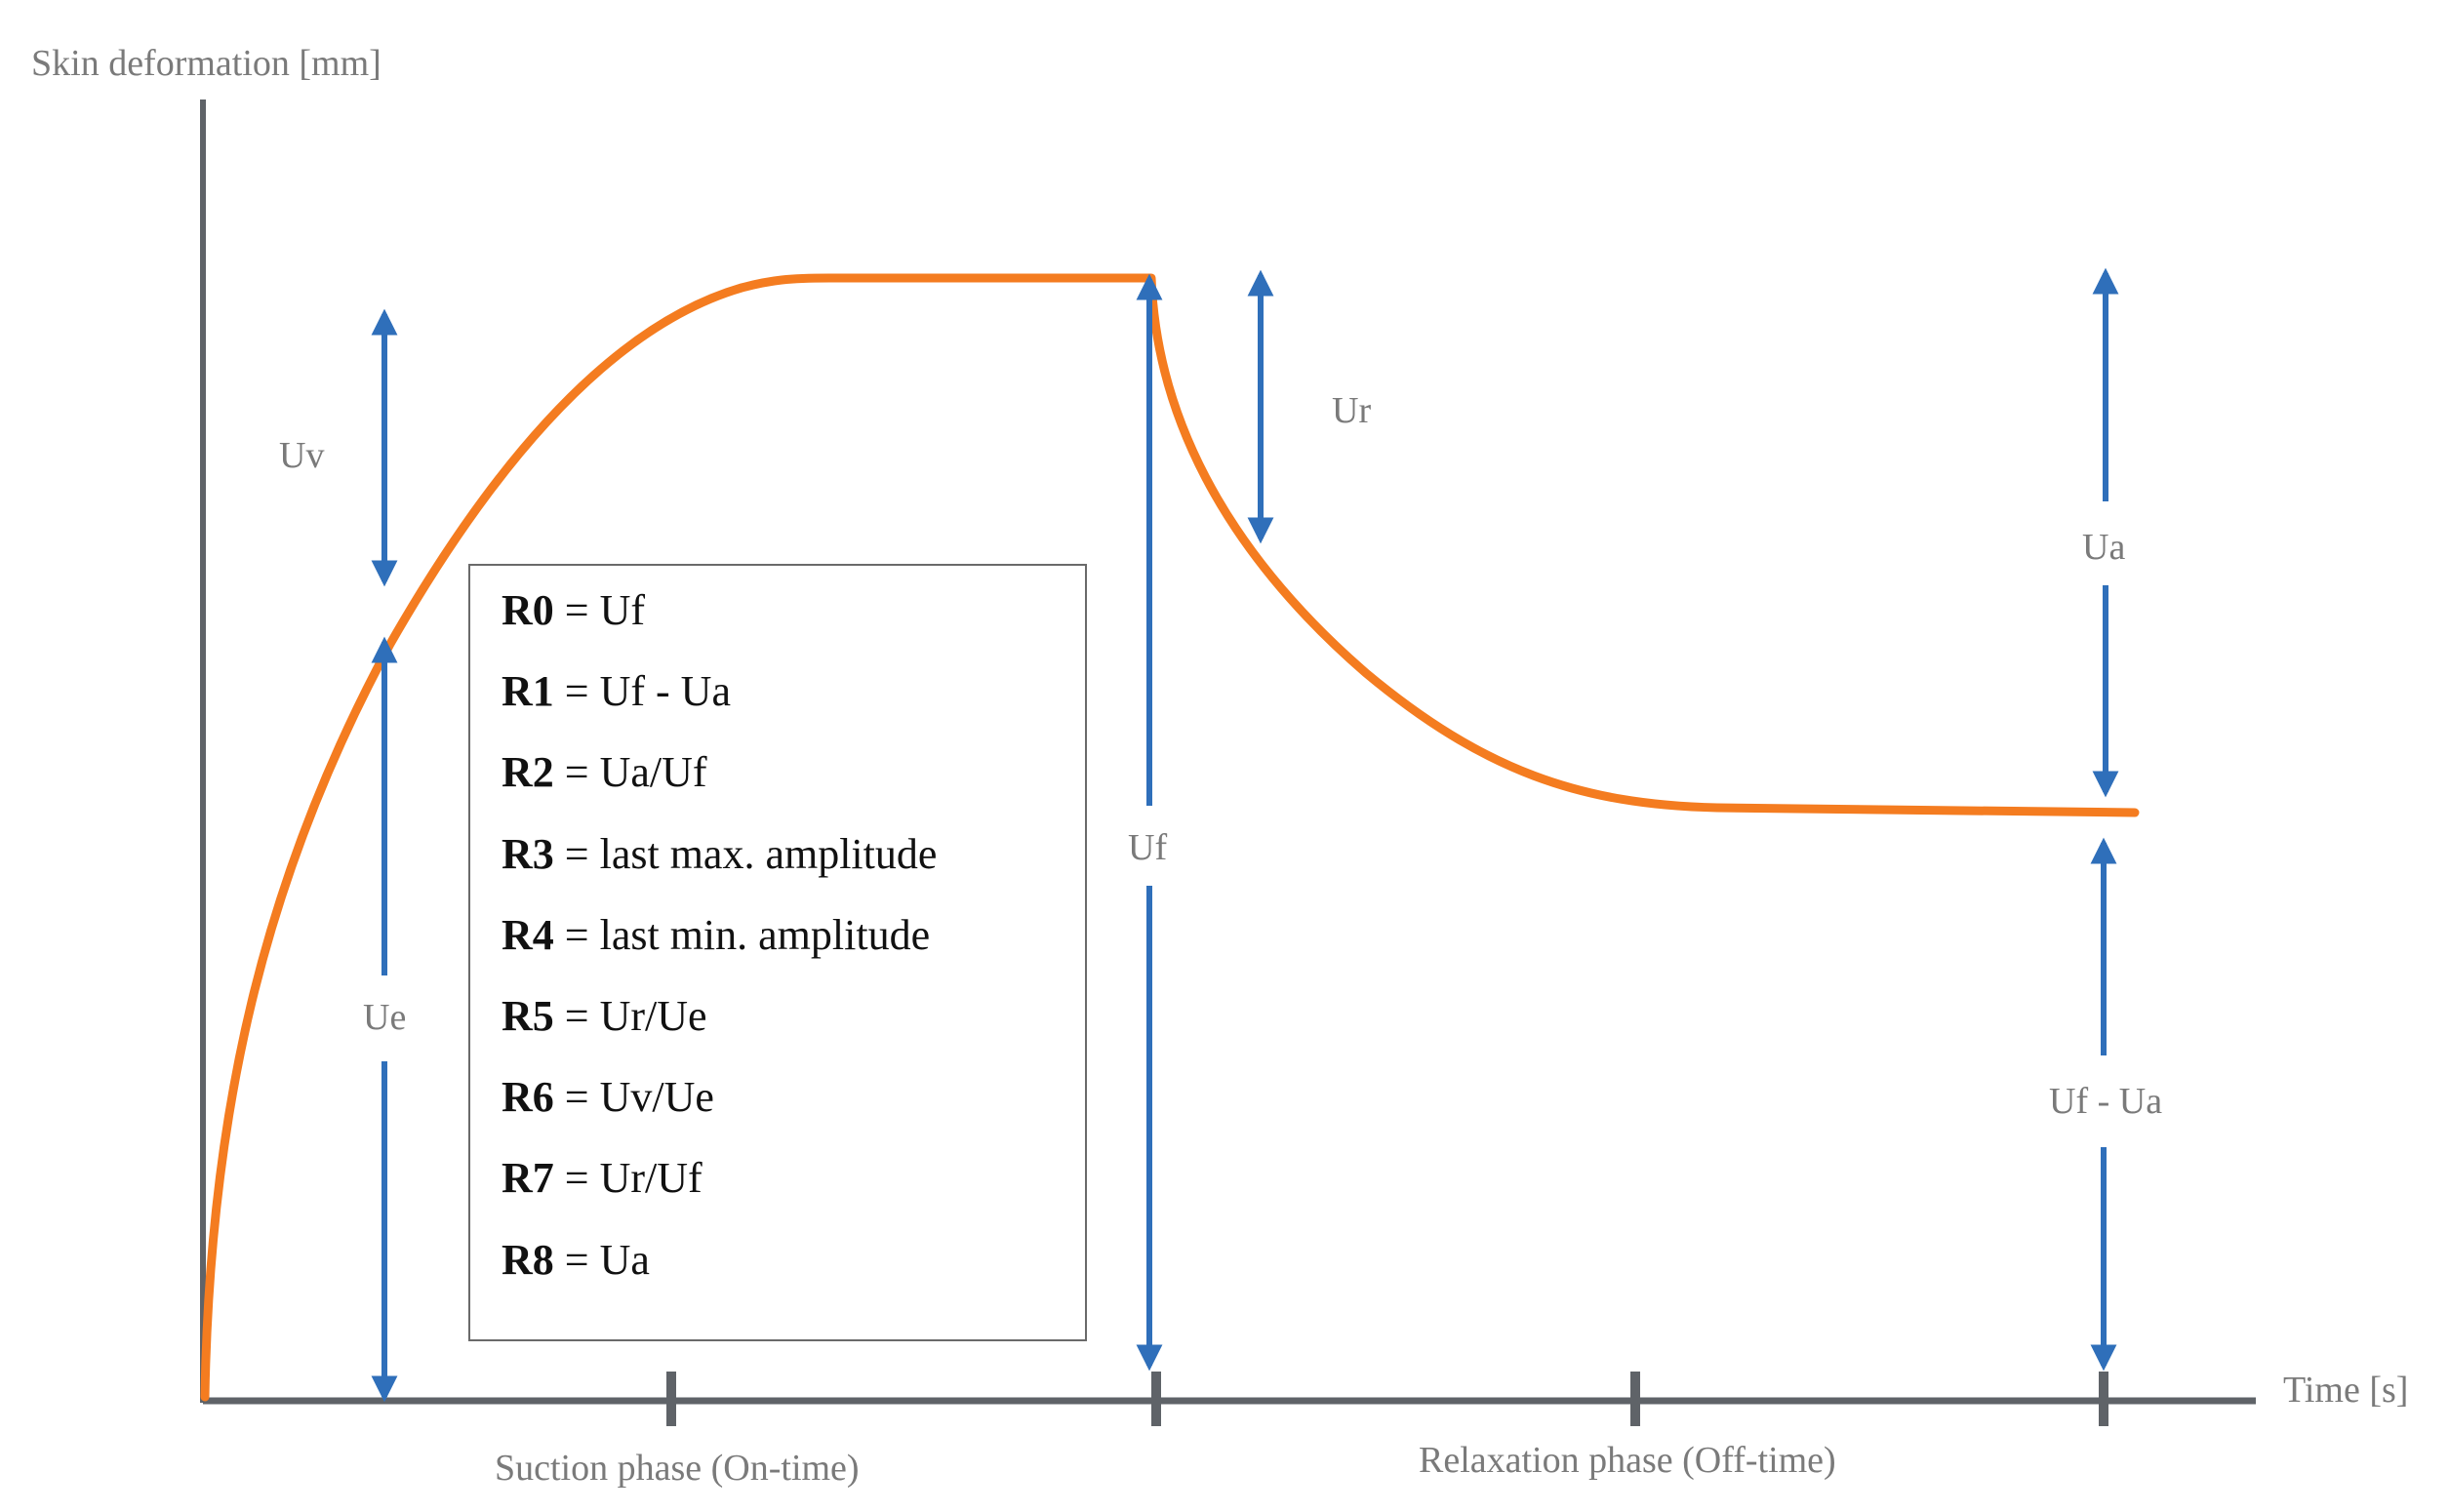 The width and height of the screenshot is (2449, 1512). What do you see at coordinates (385, 1018) in the screenshot?
I see `ue-label: Ue` at bounding box center [385, 1018].